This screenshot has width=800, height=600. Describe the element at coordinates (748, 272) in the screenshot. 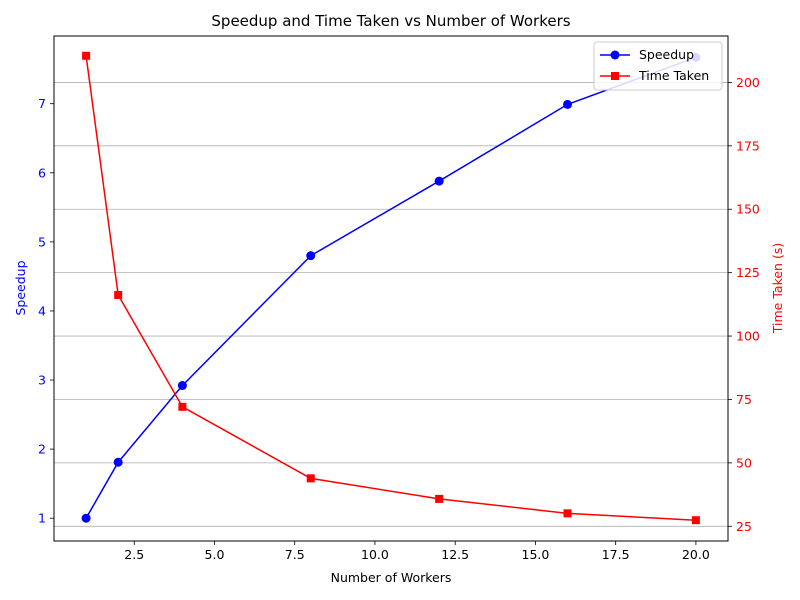

I see `right-y-tick-label: 125` at that location.